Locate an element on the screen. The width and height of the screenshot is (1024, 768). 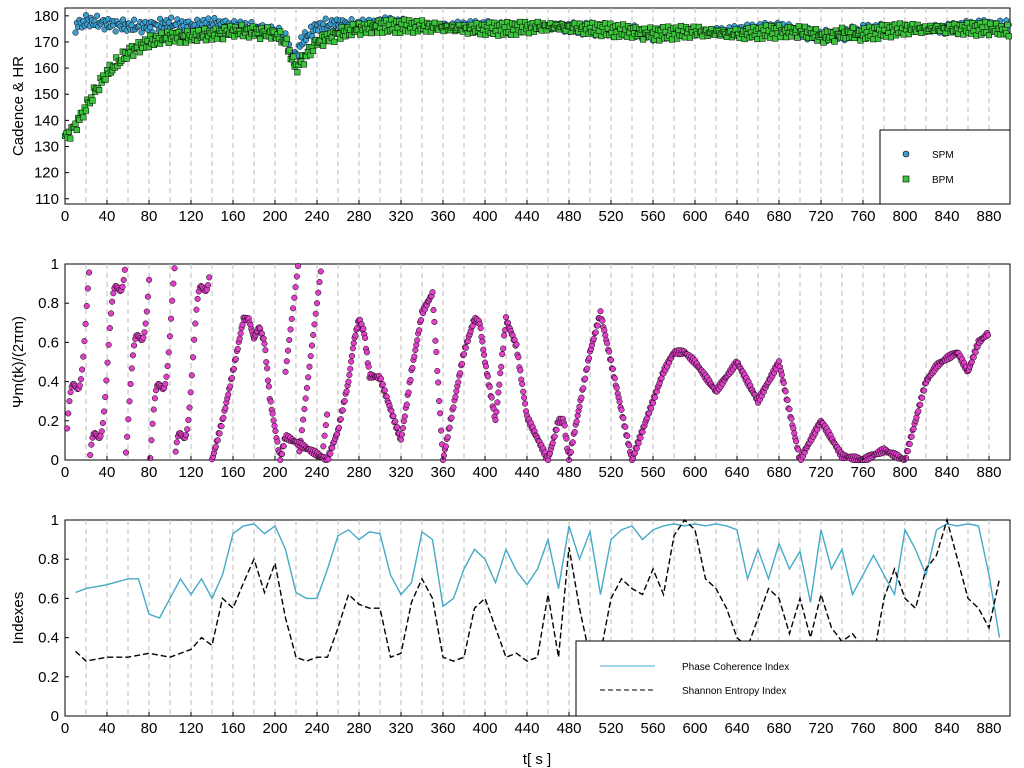
x-tick-label: 120 is located at coordinates (190, 728).